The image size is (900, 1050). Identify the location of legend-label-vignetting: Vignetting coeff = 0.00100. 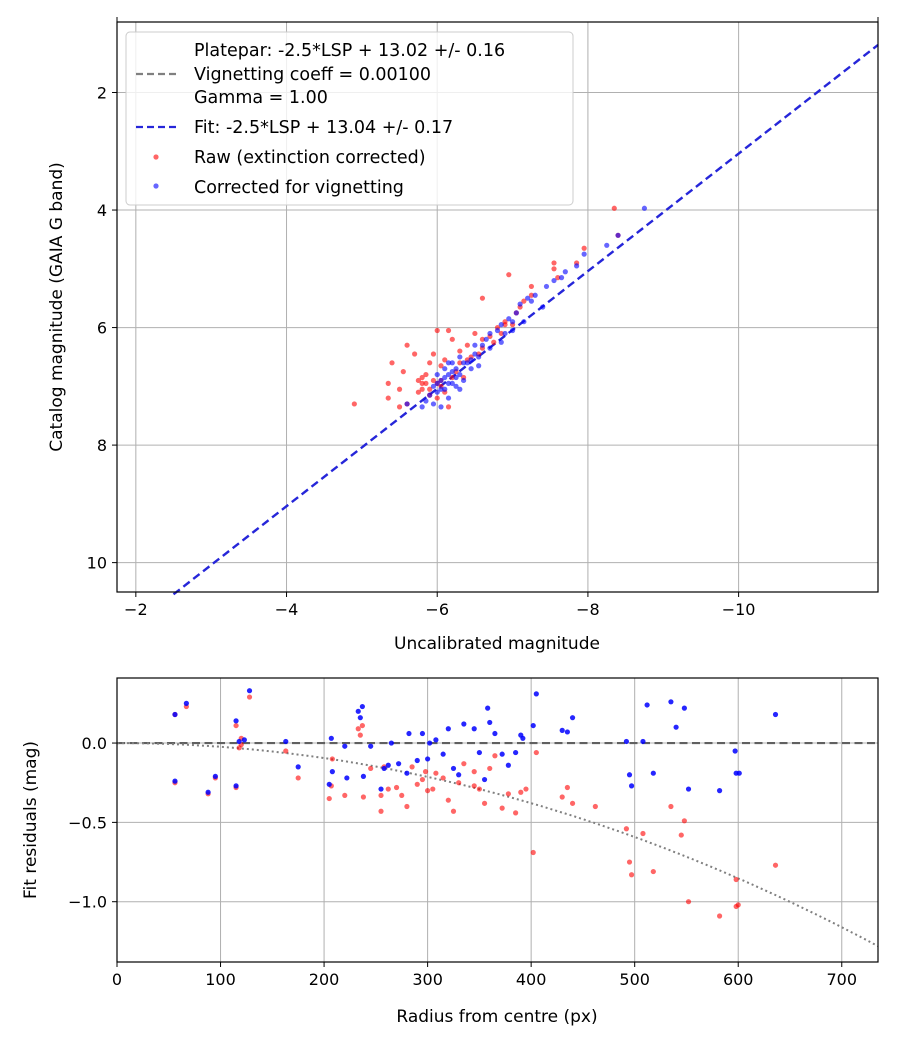
(312, 75).